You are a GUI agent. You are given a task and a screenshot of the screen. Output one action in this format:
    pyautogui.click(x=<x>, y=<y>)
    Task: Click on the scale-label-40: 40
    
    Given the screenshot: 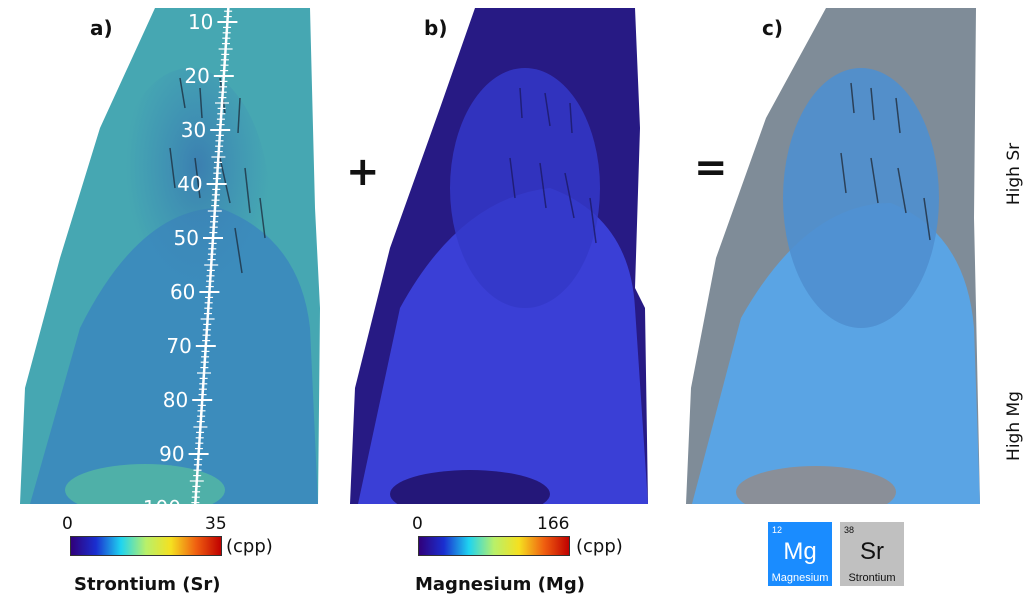 What is the action you would take?
    pyautogui.click(x=189, y=184)
    